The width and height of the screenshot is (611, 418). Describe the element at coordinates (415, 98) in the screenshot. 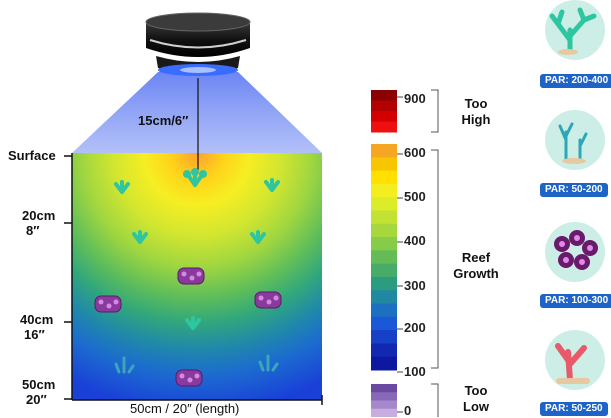

I see `tick-900: 900` at that location.